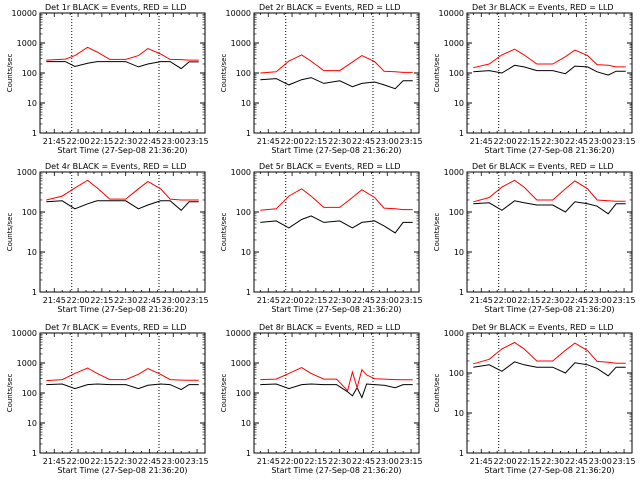 Image resolution: width=640 pixels, height=480 pixels. Describe the element at coordinates (238, 333) in the screenshot. I see `y-tick-label: 10000` at that location.